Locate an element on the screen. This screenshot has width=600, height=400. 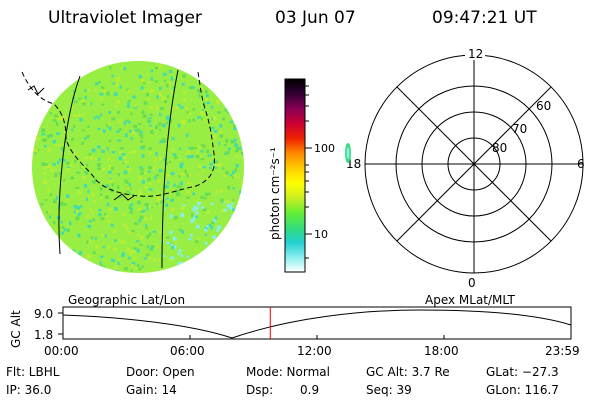
timeline-tick-2359: 23:59 is located at coordinates (562, 351).